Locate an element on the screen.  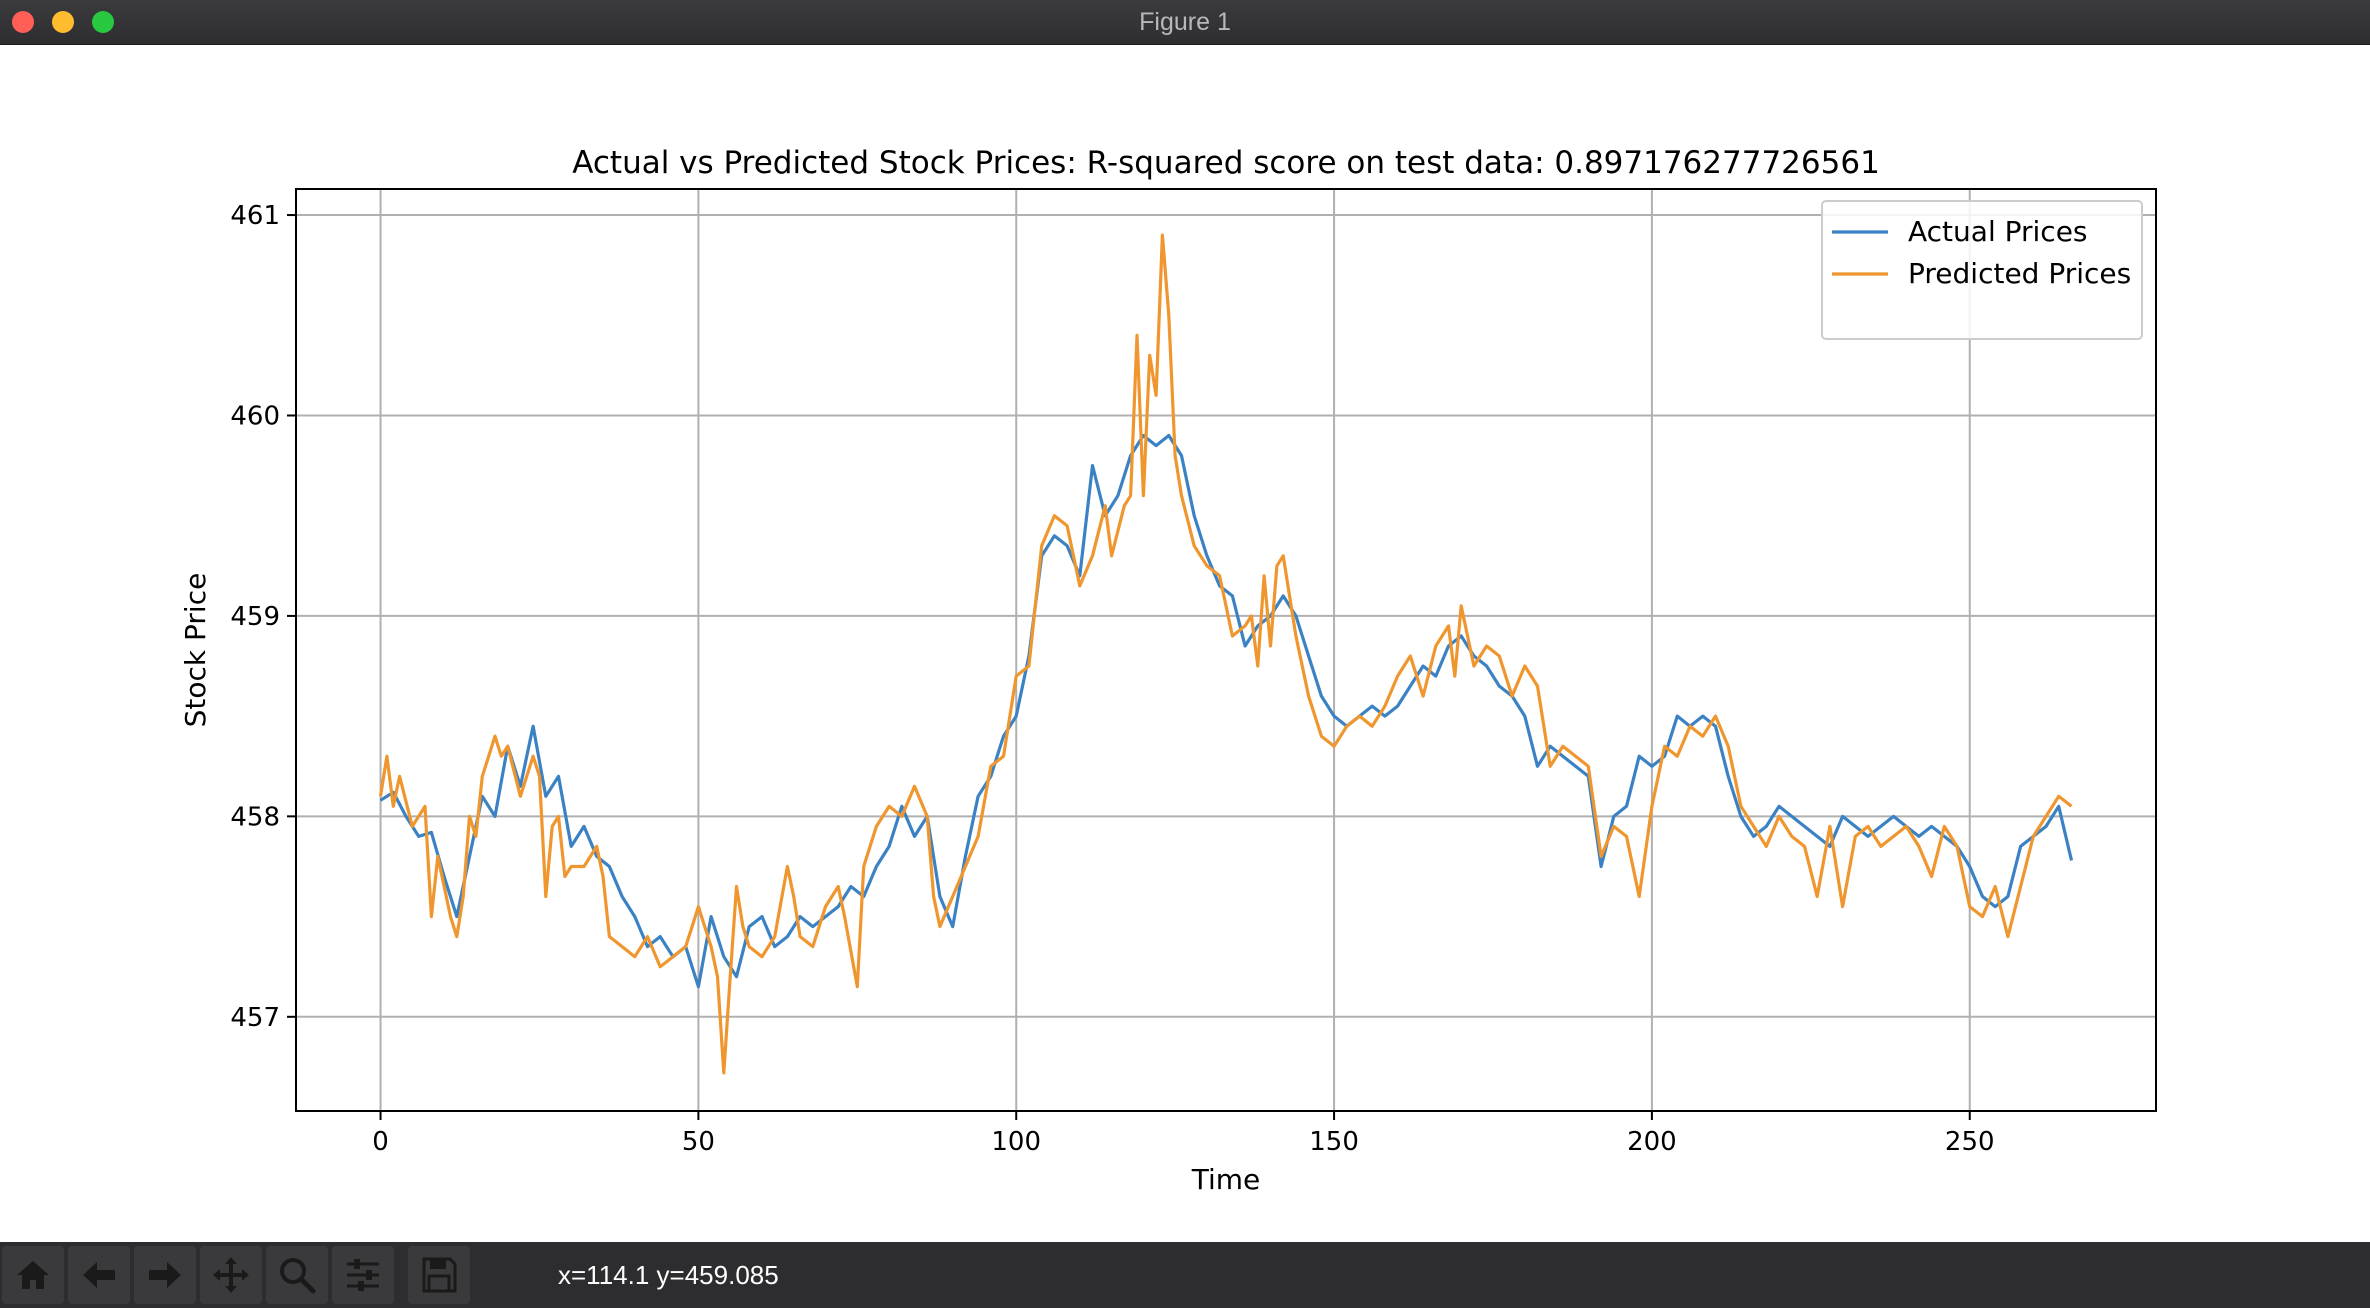
zoom-button is located at coordinates (297, 1275).